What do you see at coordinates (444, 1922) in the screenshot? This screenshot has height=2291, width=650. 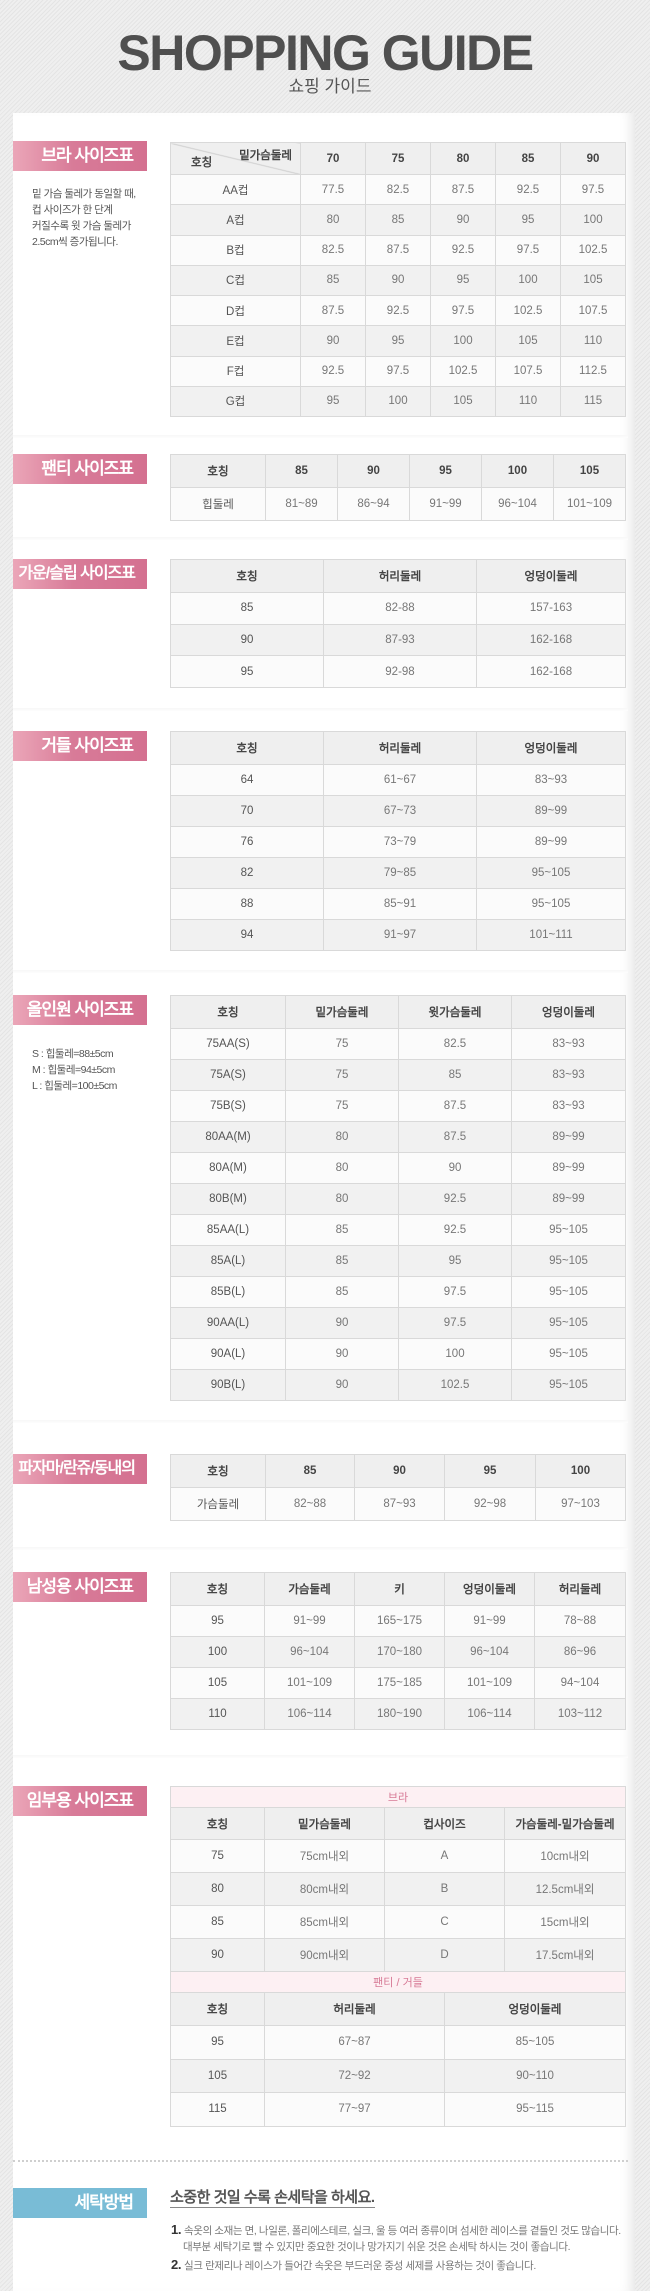 I see `table-cell: C` at bounding box center [444, 1922].